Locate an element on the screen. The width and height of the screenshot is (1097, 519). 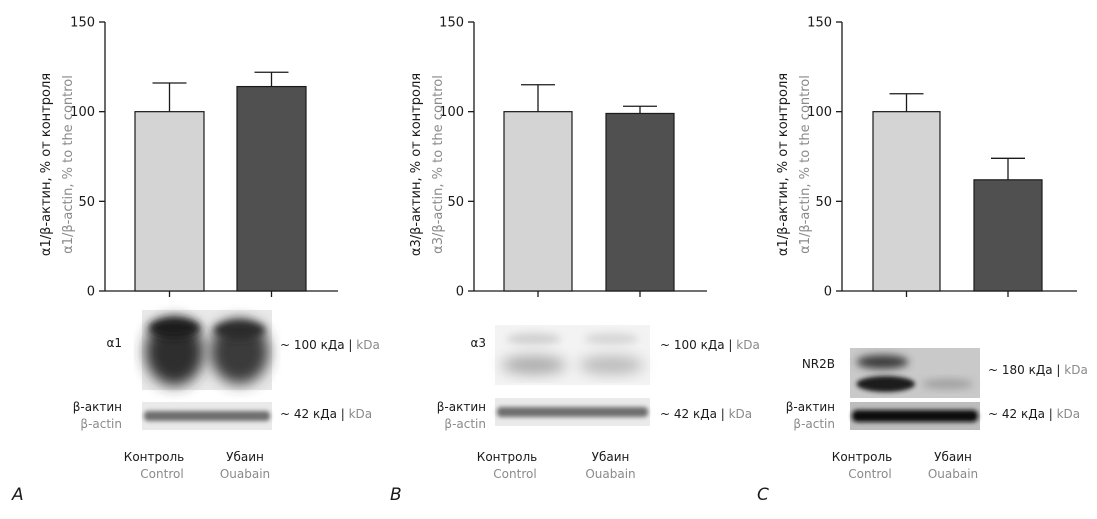
blot-target-label: α3 is located at coordinates (478, 343).